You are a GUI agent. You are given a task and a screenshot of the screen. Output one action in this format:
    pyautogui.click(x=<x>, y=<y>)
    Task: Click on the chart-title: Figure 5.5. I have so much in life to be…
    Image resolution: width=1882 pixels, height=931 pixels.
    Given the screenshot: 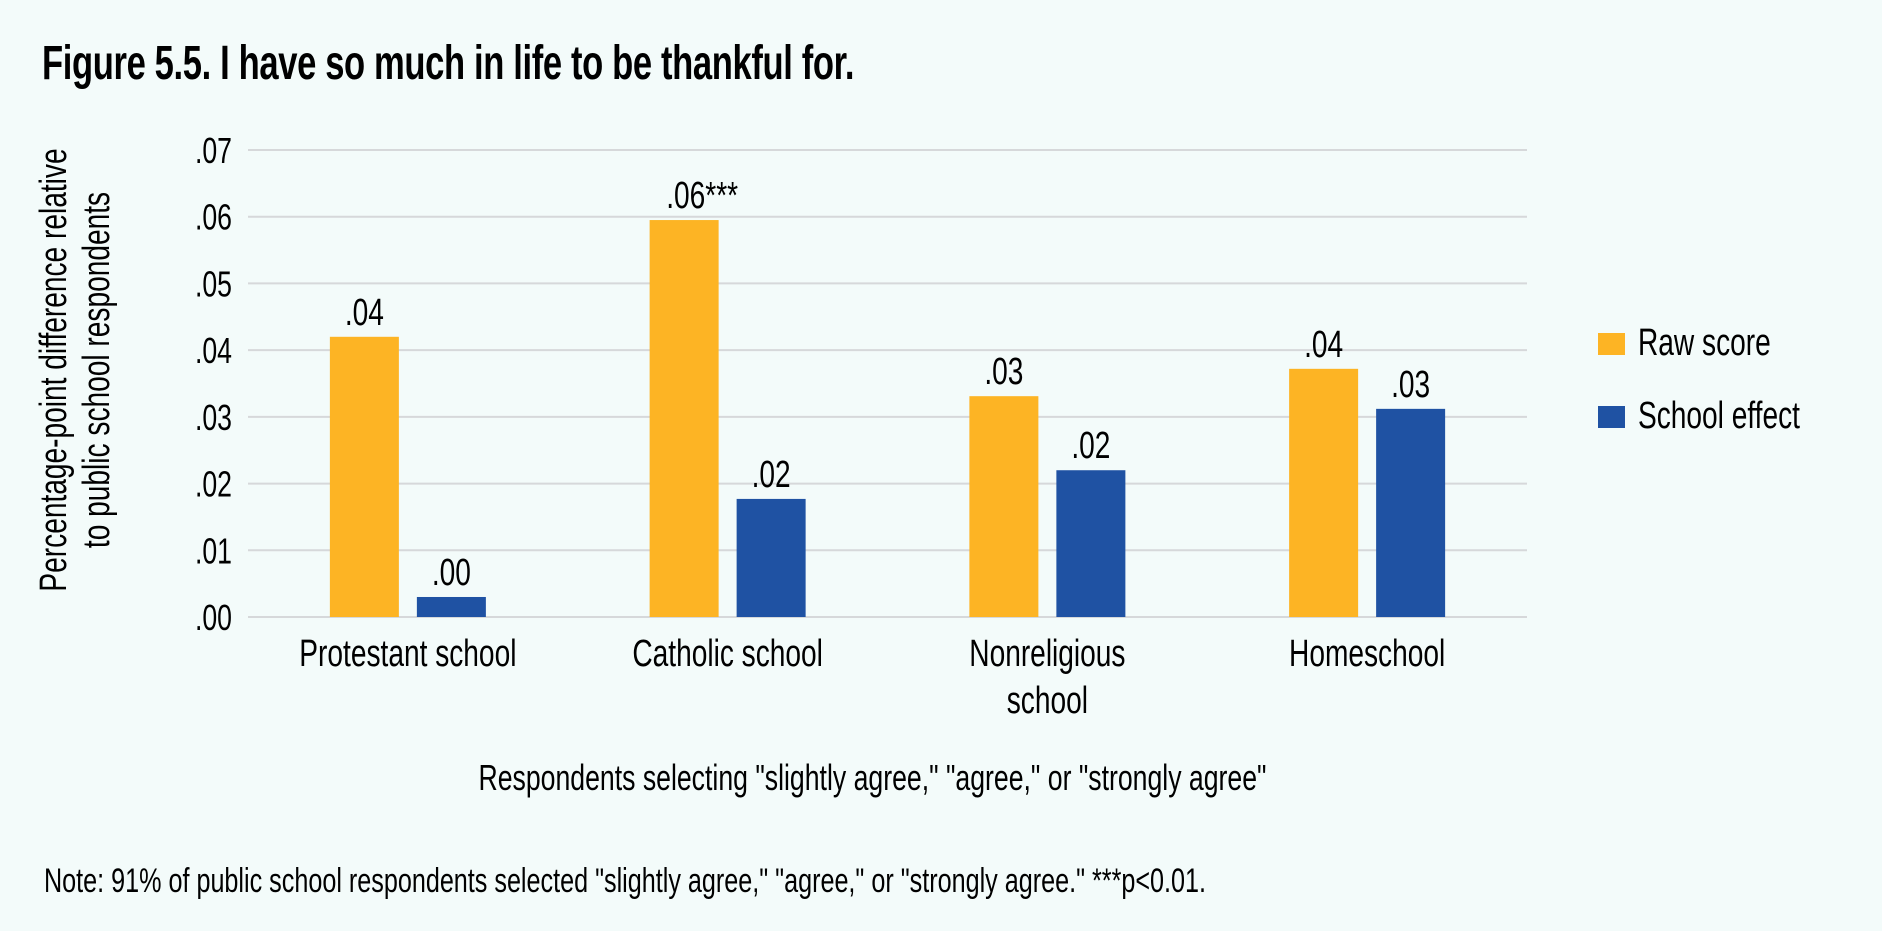 What is the action you would take?
    pyautogui.click(x=448, y=63)
    